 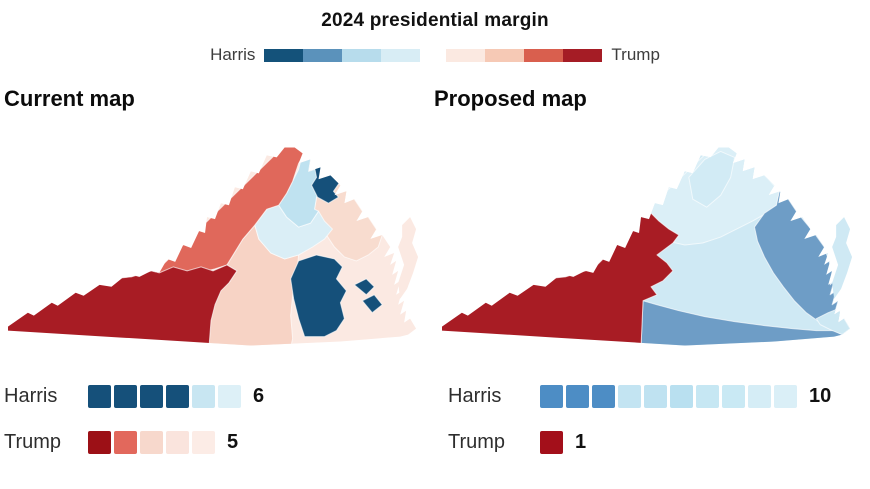 What do you see at coordinates (69, 98) in the screenshot?
I see `current-map-title: Current map` at bounding box center [69, 98].